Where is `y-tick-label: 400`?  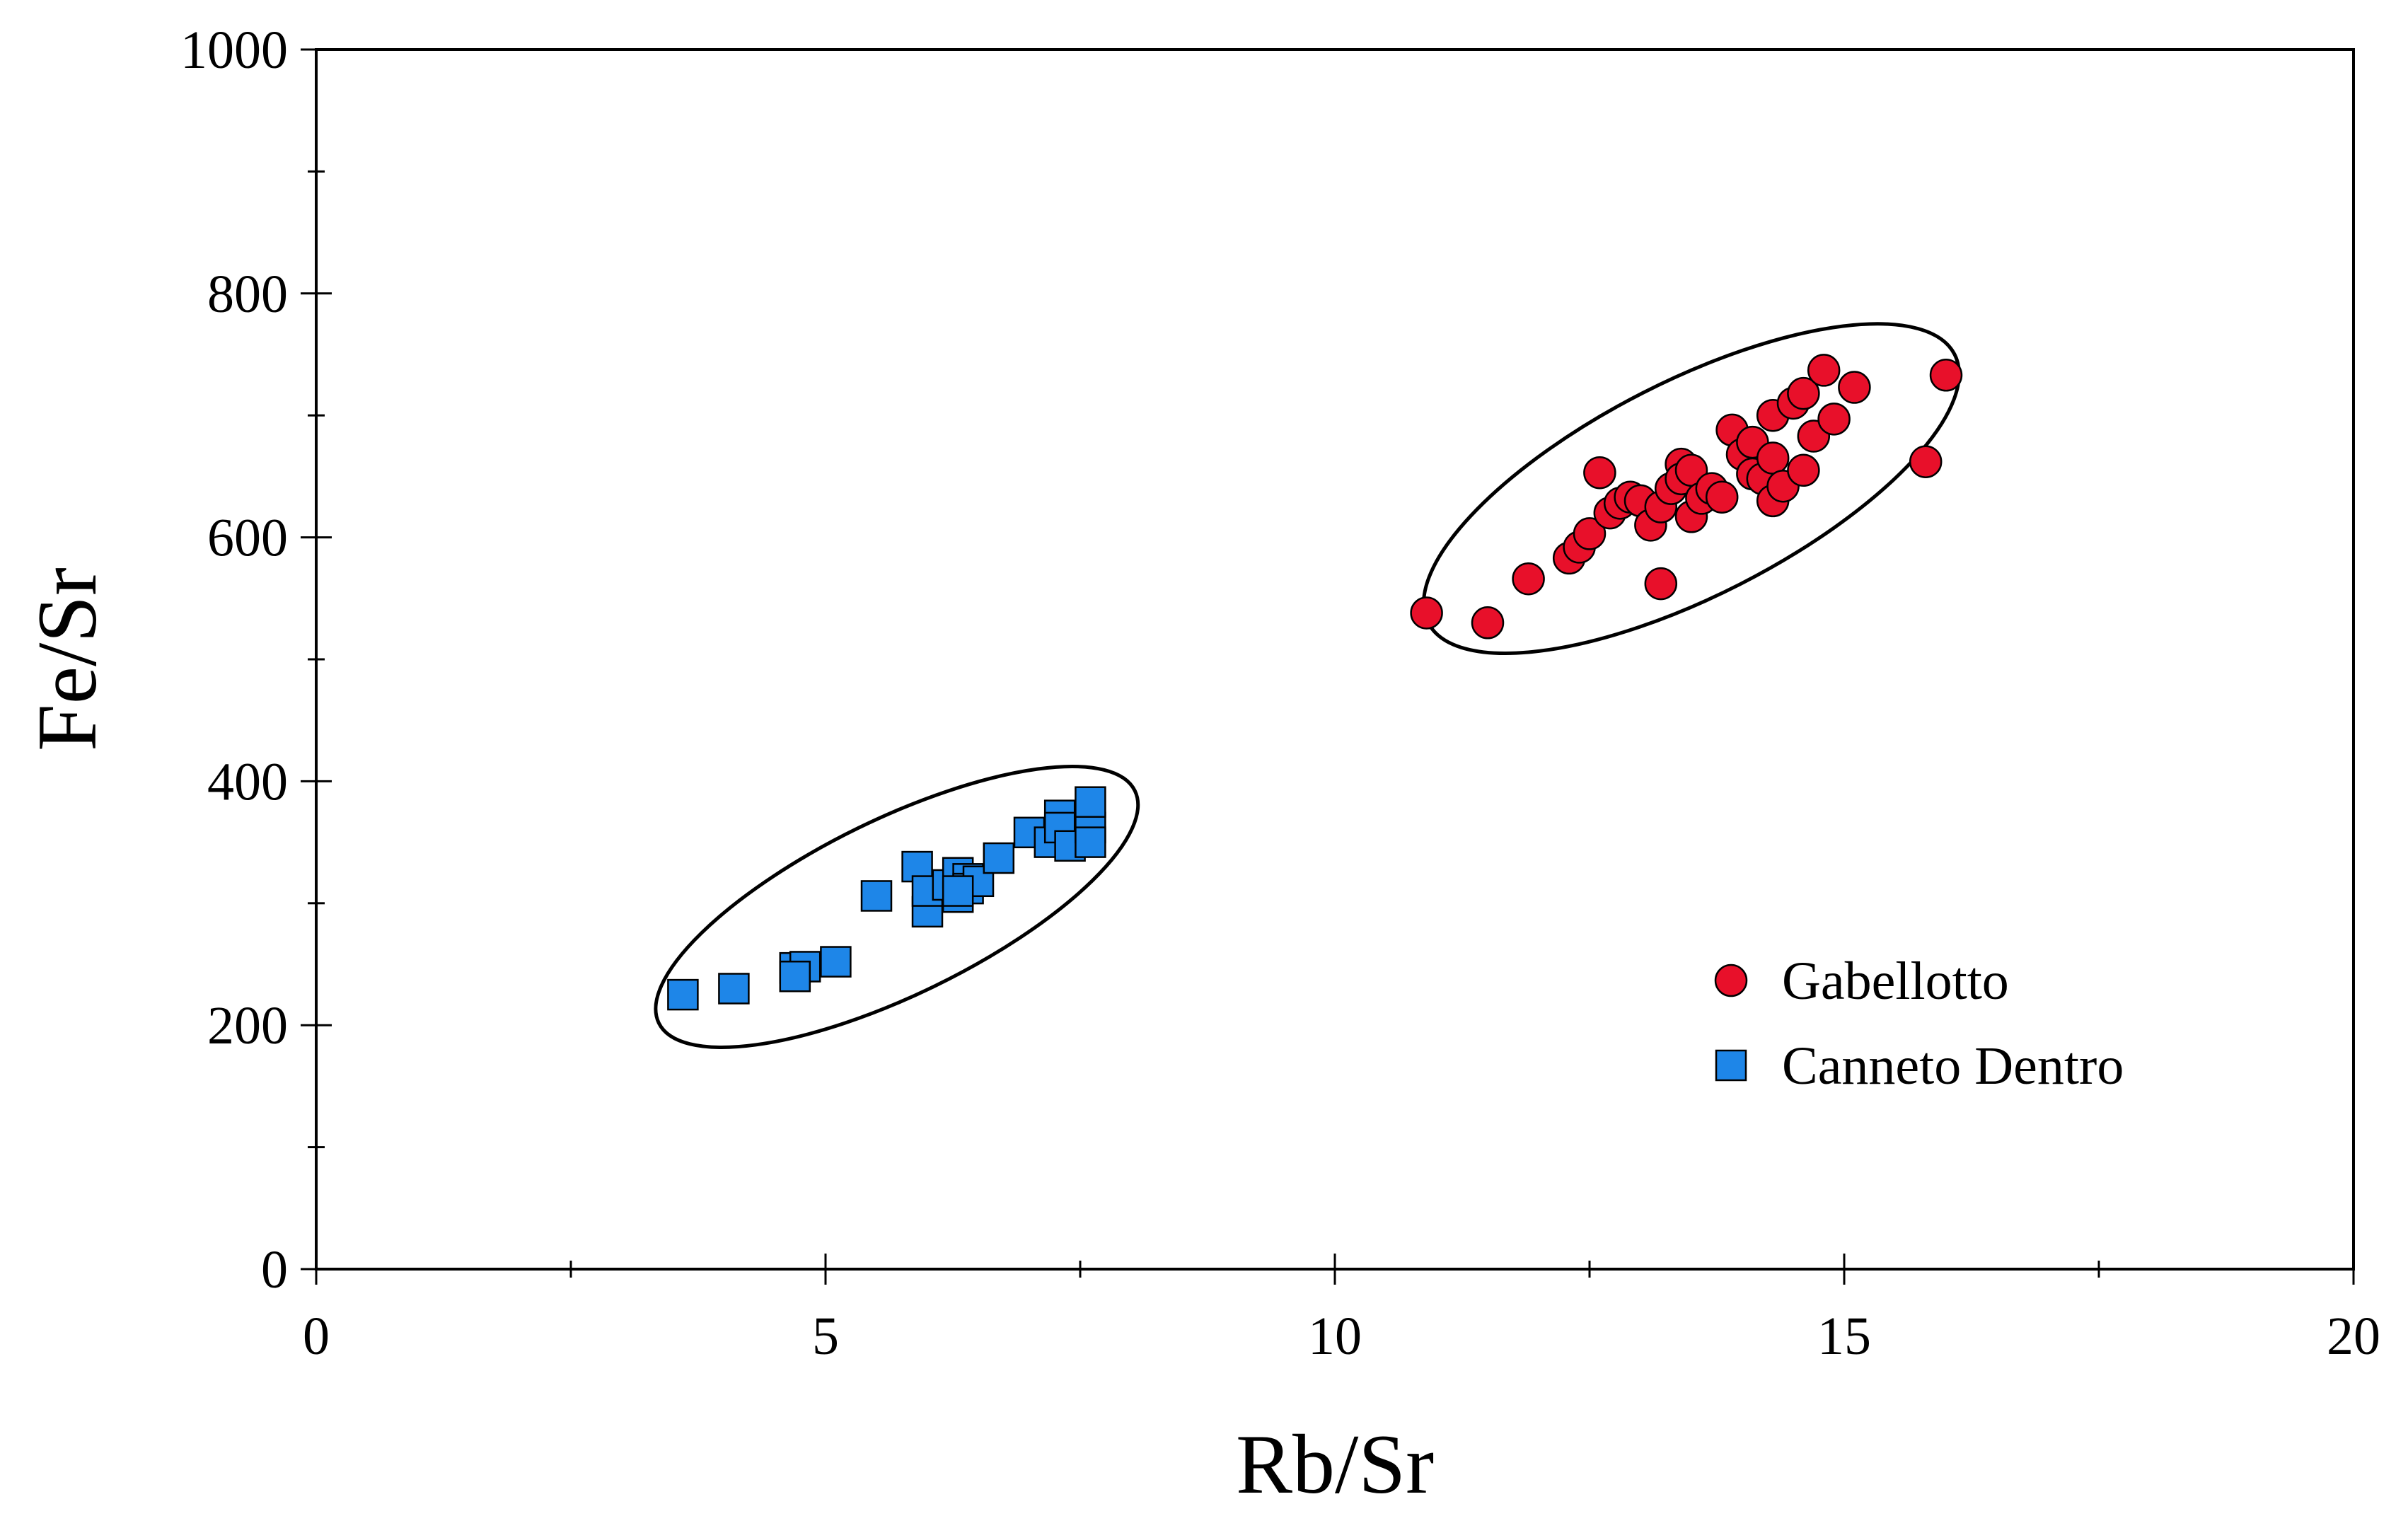 y-tick-label: 400 is located at coordinates (247, 781).